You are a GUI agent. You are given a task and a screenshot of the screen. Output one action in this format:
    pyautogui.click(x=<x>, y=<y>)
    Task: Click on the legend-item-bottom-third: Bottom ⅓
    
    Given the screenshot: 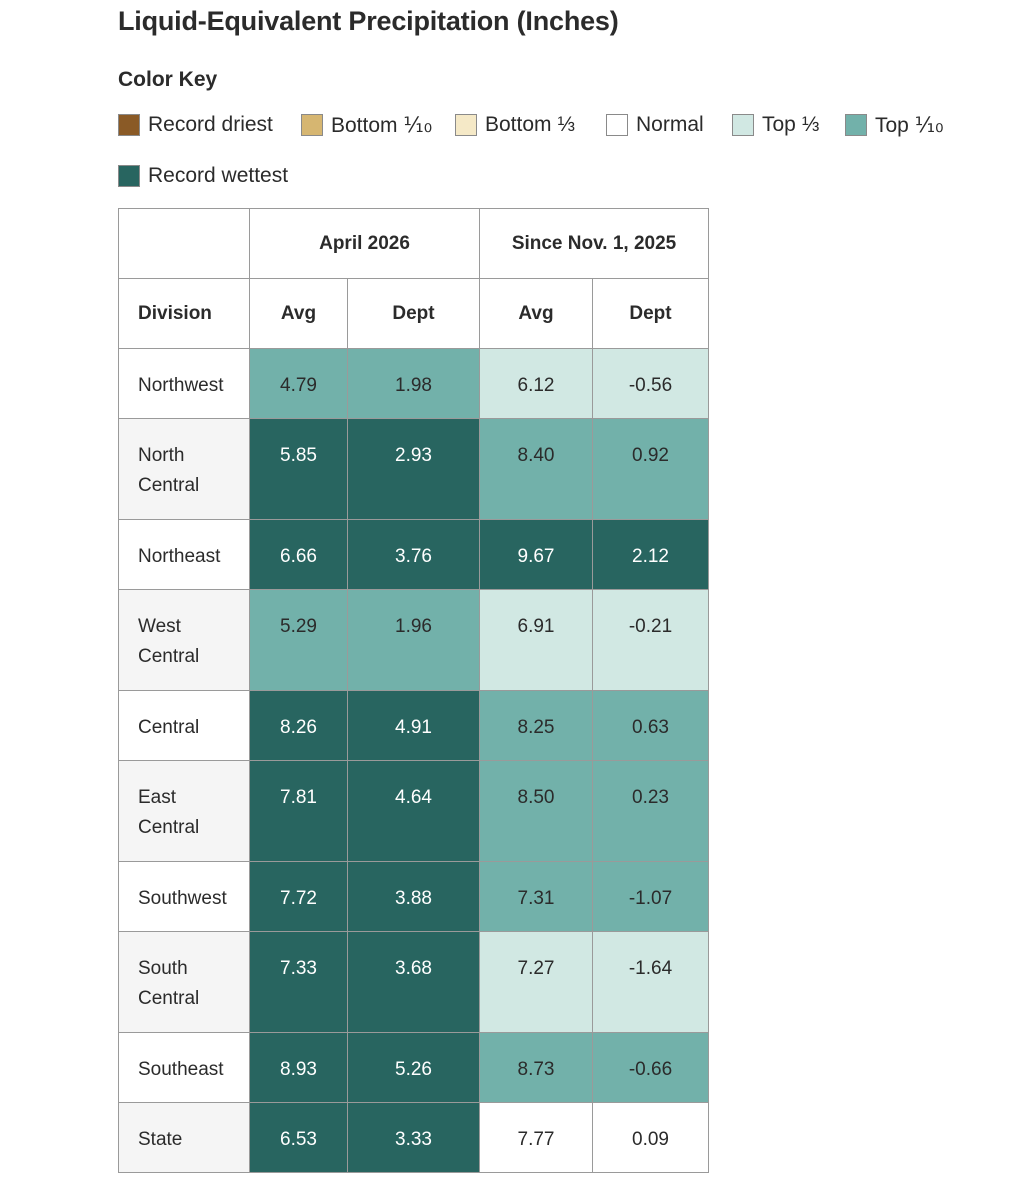 What is the action you would take?
    pyautogui.click(x=515, y=125)
    